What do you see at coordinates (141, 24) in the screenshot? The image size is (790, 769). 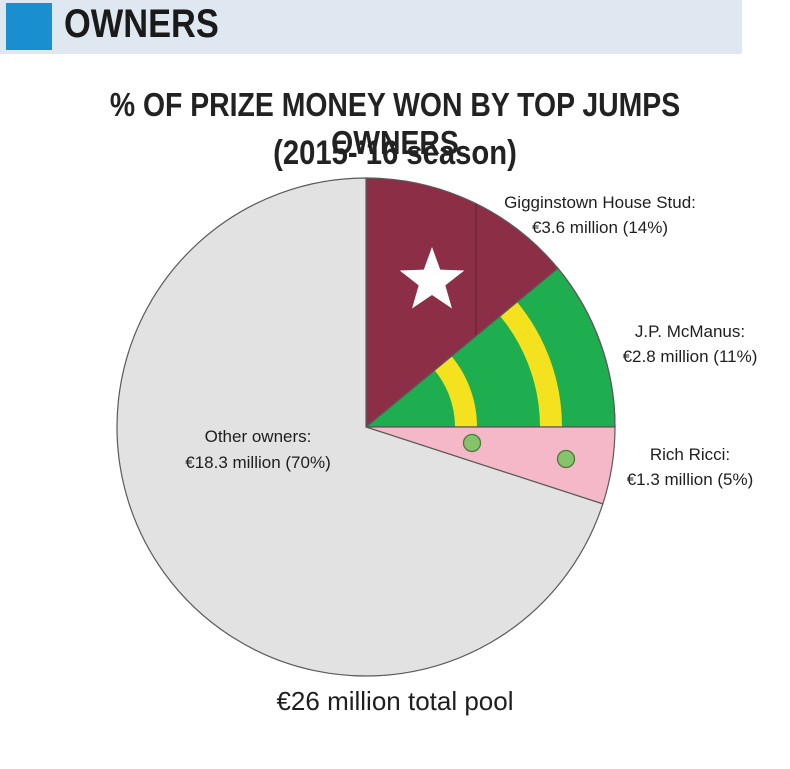 I see `section-title: OWNERS` at bounding box center [141, 24].